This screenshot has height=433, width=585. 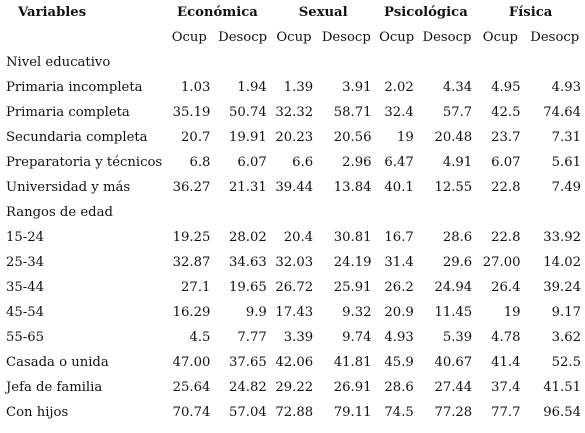 What do you see at coordinates (425, 12) in the screenshot?
I see `group-header-2: Psicológica` at bounding box center [425, 12].